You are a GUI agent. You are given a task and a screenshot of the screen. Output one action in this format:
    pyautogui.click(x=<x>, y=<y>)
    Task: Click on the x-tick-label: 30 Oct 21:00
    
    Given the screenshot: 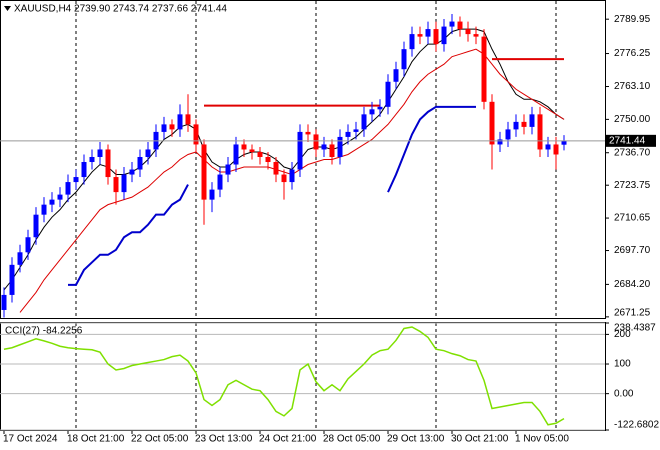 What is the action you would take?
    pyautogui.click(x=480, y=439)
    